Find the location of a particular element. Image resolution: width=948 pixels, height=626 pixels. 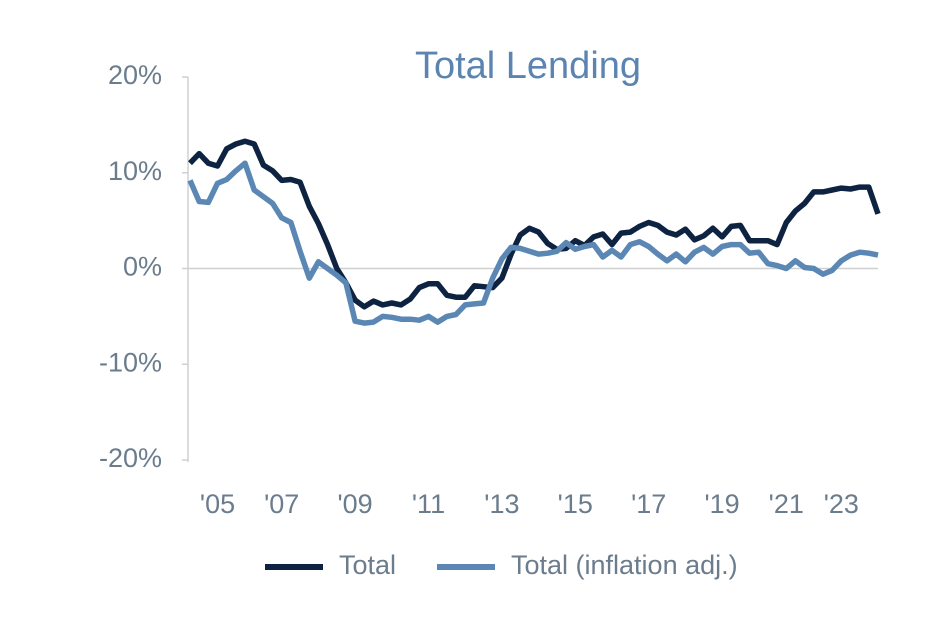

y-tick-label: -20% is located at coordinates (130, 458).